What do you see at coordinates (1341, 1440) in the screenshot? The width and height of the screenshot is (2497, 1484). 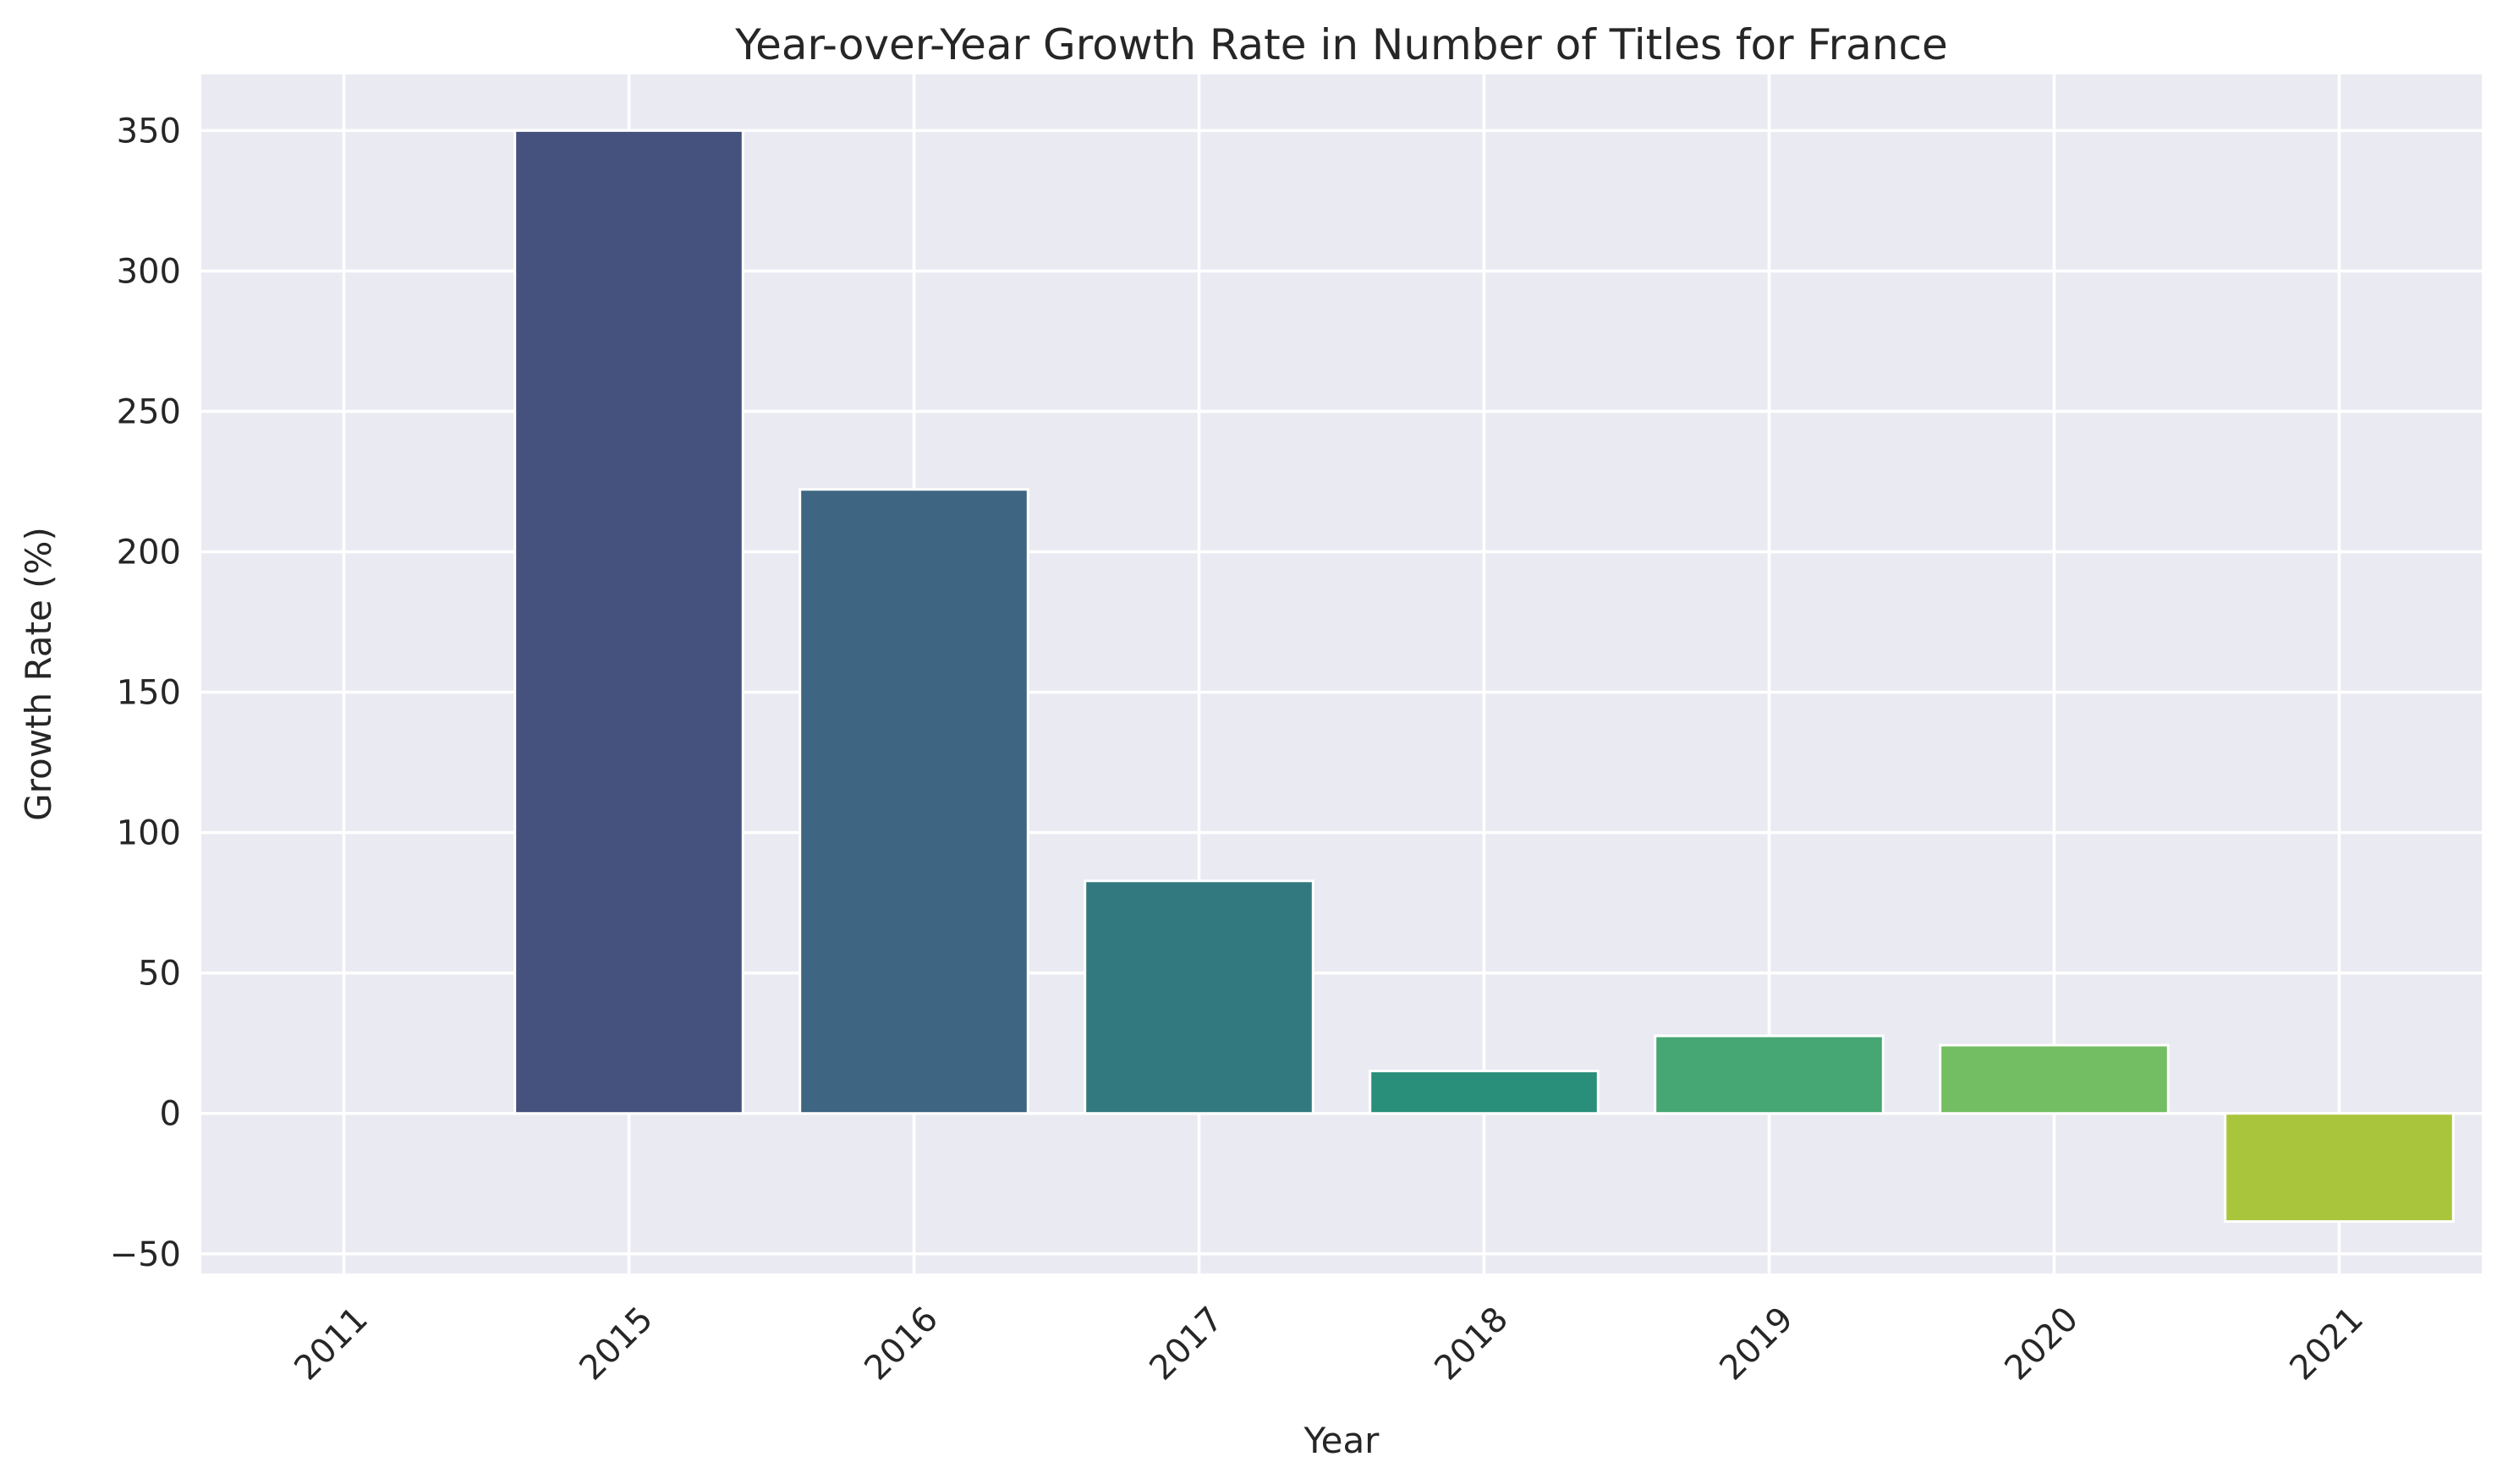 I see `x-axis-label: Year` at bounding box center [1341, 1440].